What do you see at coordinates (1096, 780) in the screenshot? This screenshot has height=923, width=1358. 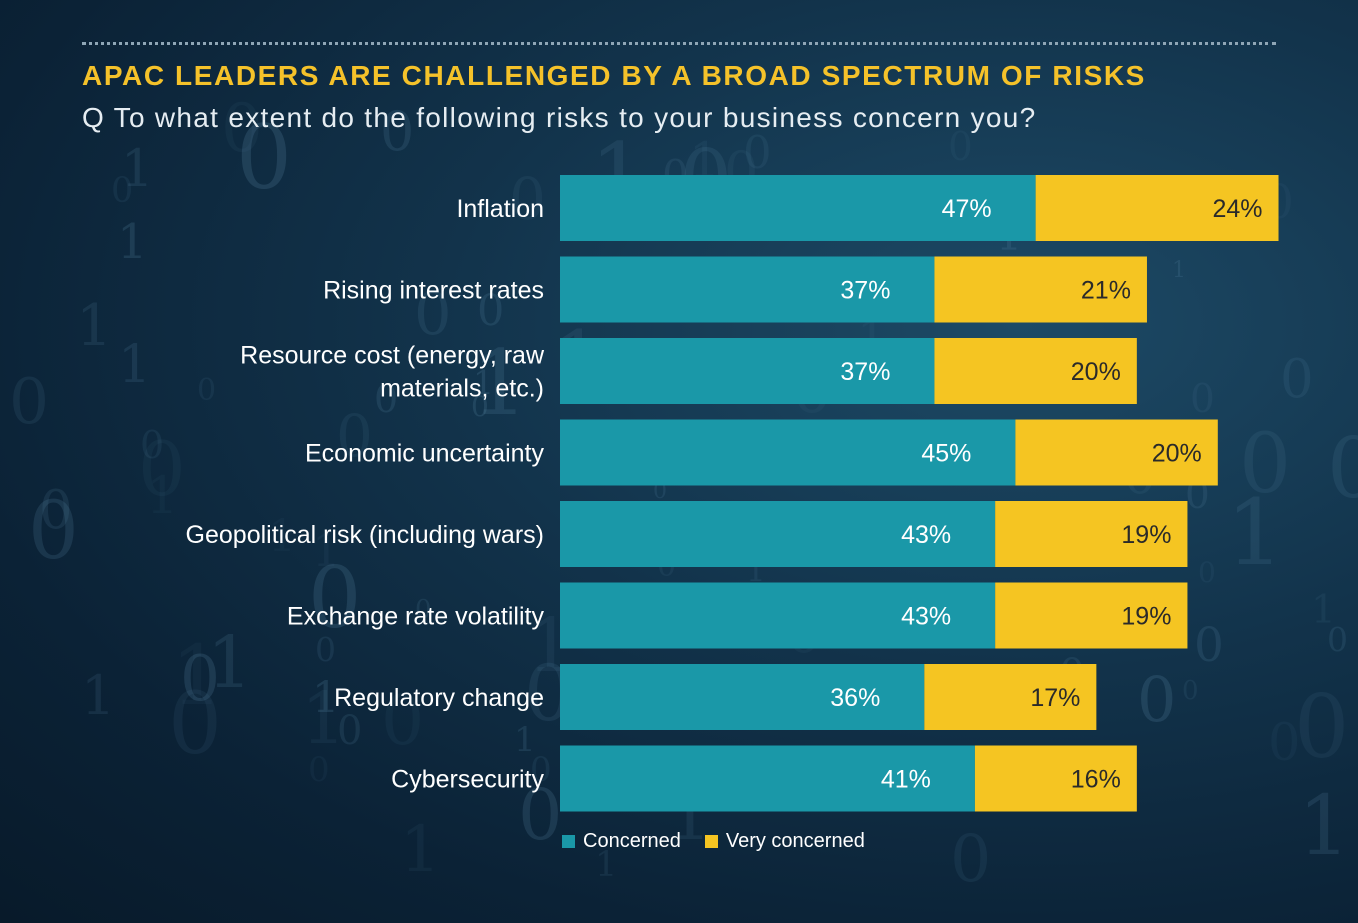 I see `data-label-very-concerned: 16%` at bounding box center [1096, 780].